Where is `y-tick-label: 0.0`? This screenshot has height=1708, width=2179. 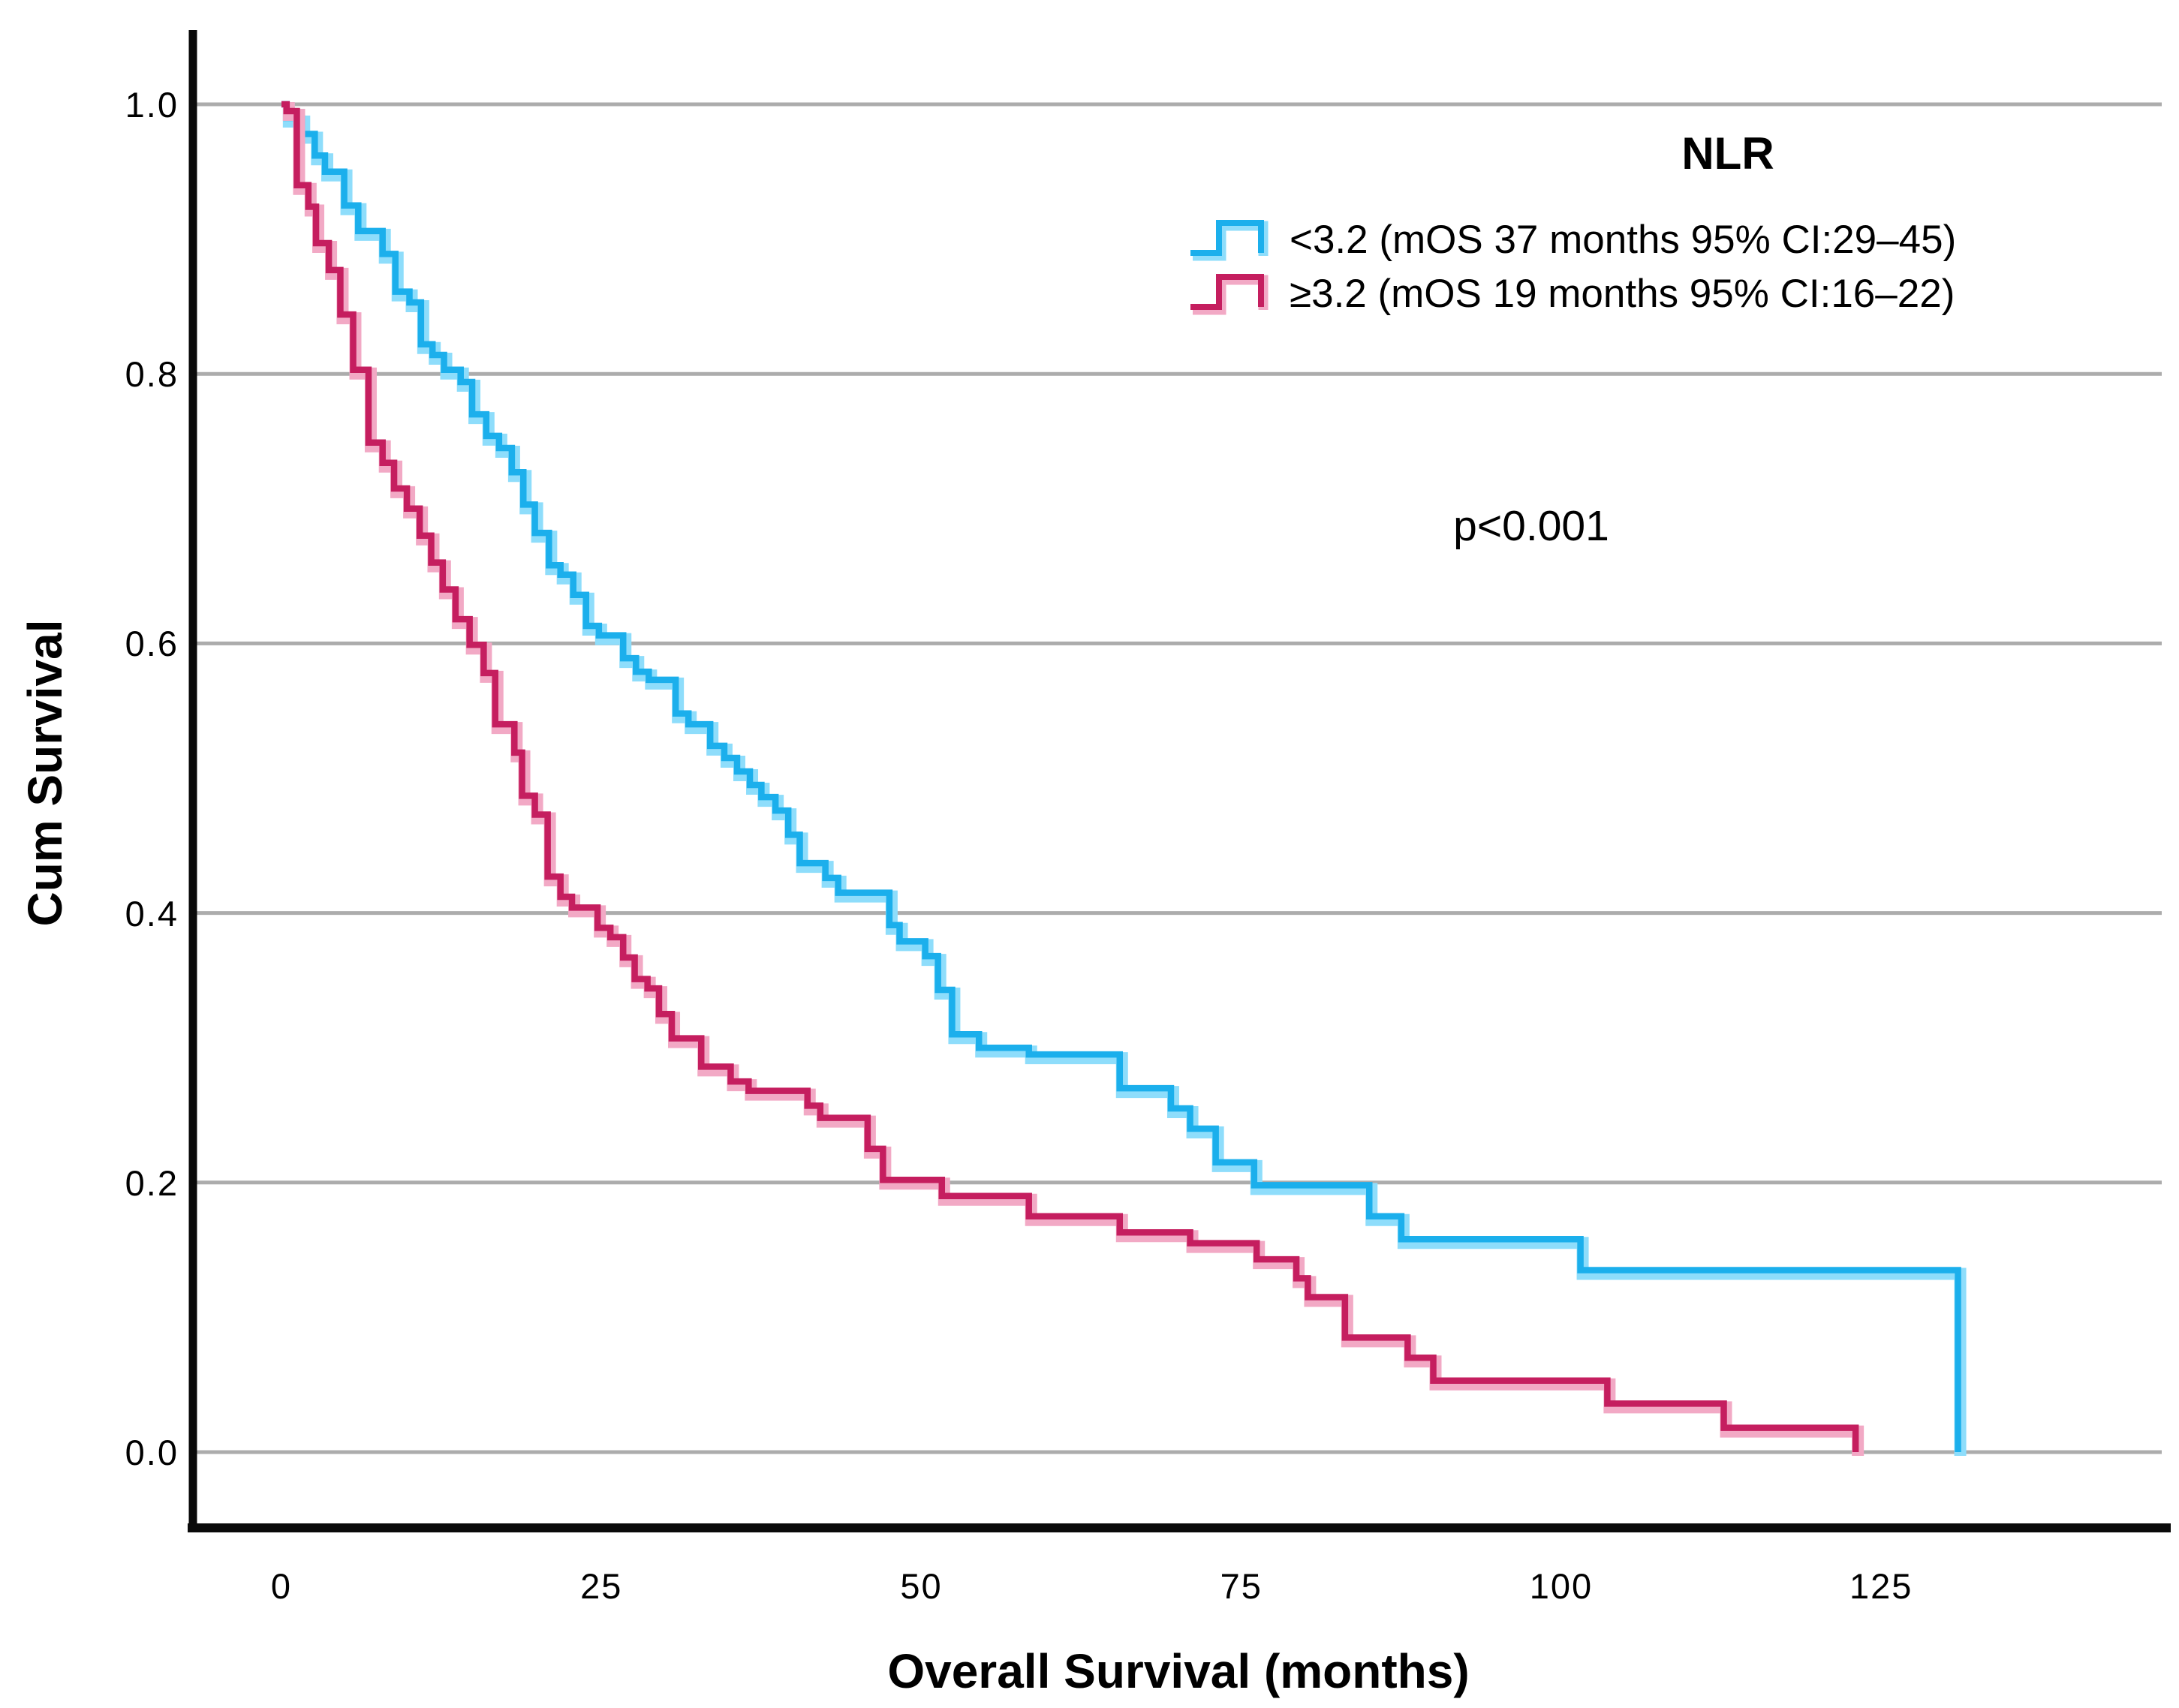
y-tick-label: 0.0 is located at coordinates (152, 1452).